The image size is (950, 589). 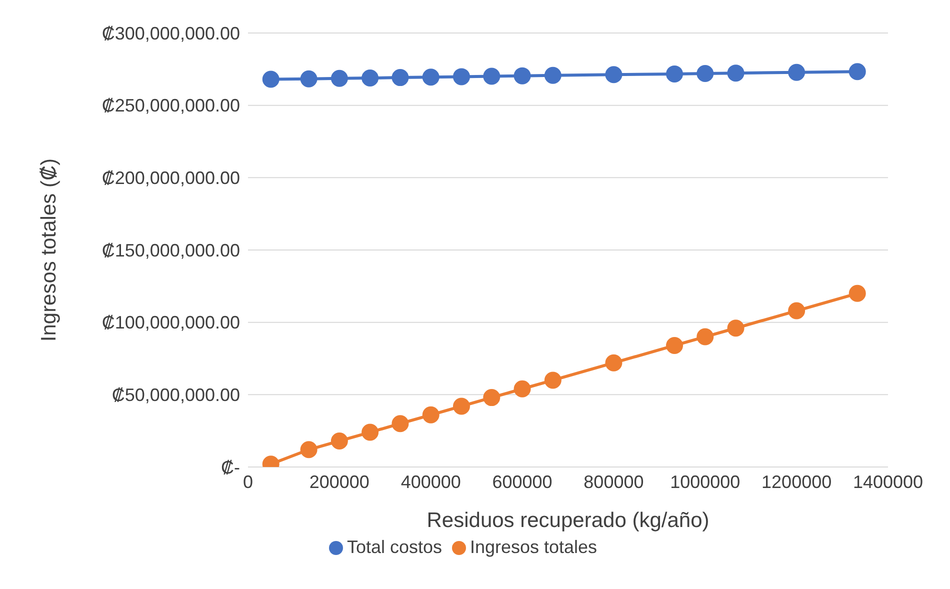 I want to click on y-tick-label: ₡250,000,000.00, so click(x=171, y=106).